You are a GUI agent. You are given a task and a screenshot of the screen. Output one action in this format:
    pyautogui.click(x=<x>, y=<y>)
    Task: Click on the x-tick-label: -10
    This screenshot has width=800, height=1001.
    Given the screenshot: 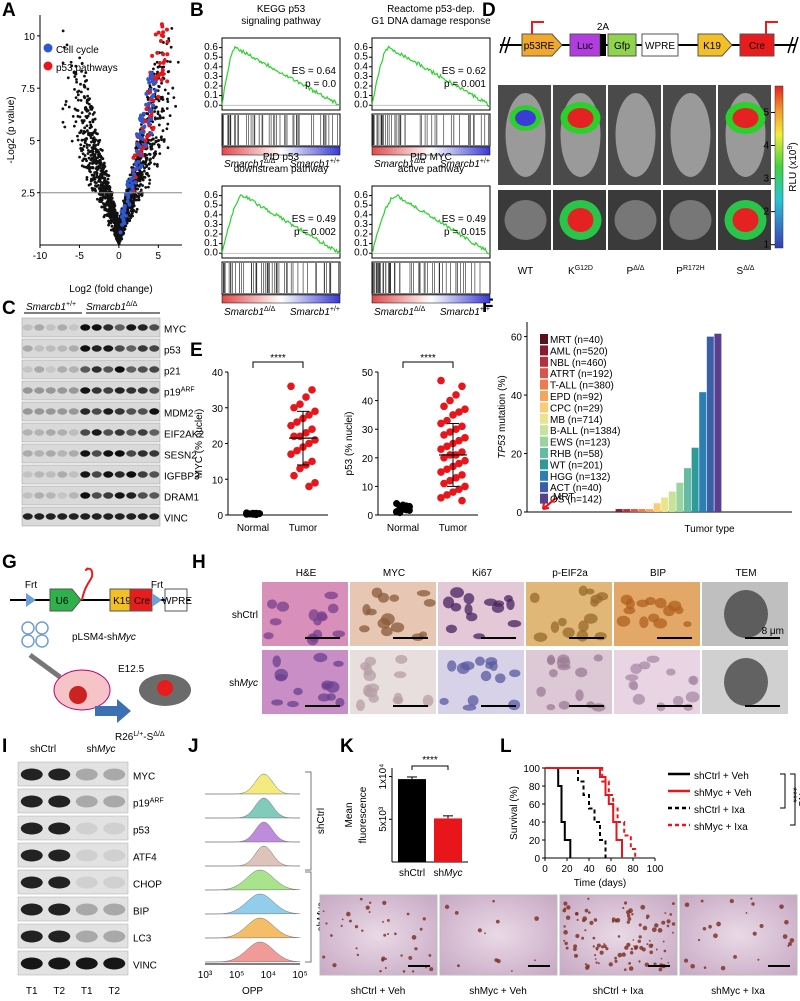 What is the action you would take?
    pyautogui.click(x=40, y=256)
    